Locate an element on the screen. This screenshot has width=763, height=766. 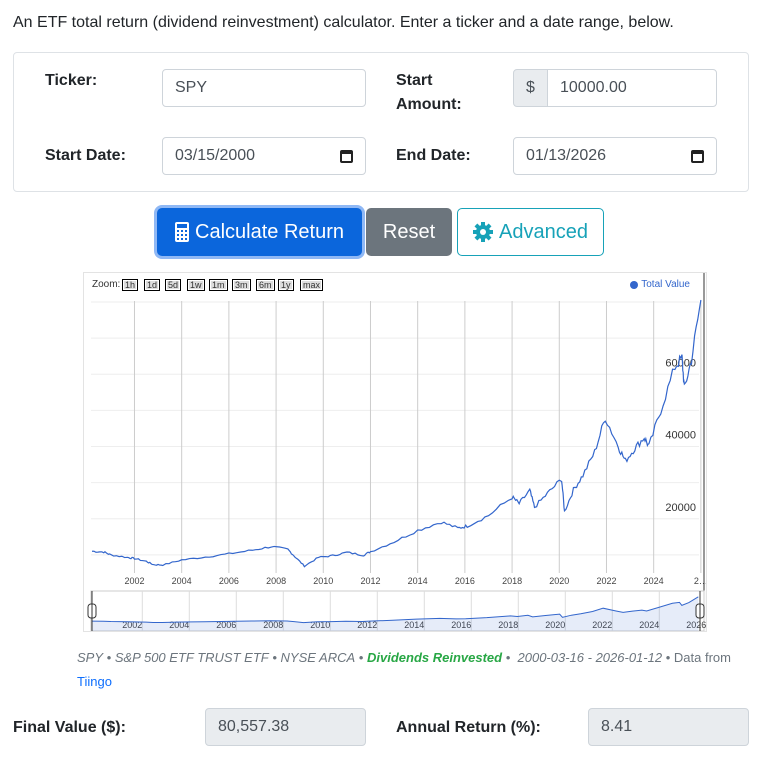
legend-total-value: Total Value is located at coordinates (660, 284).